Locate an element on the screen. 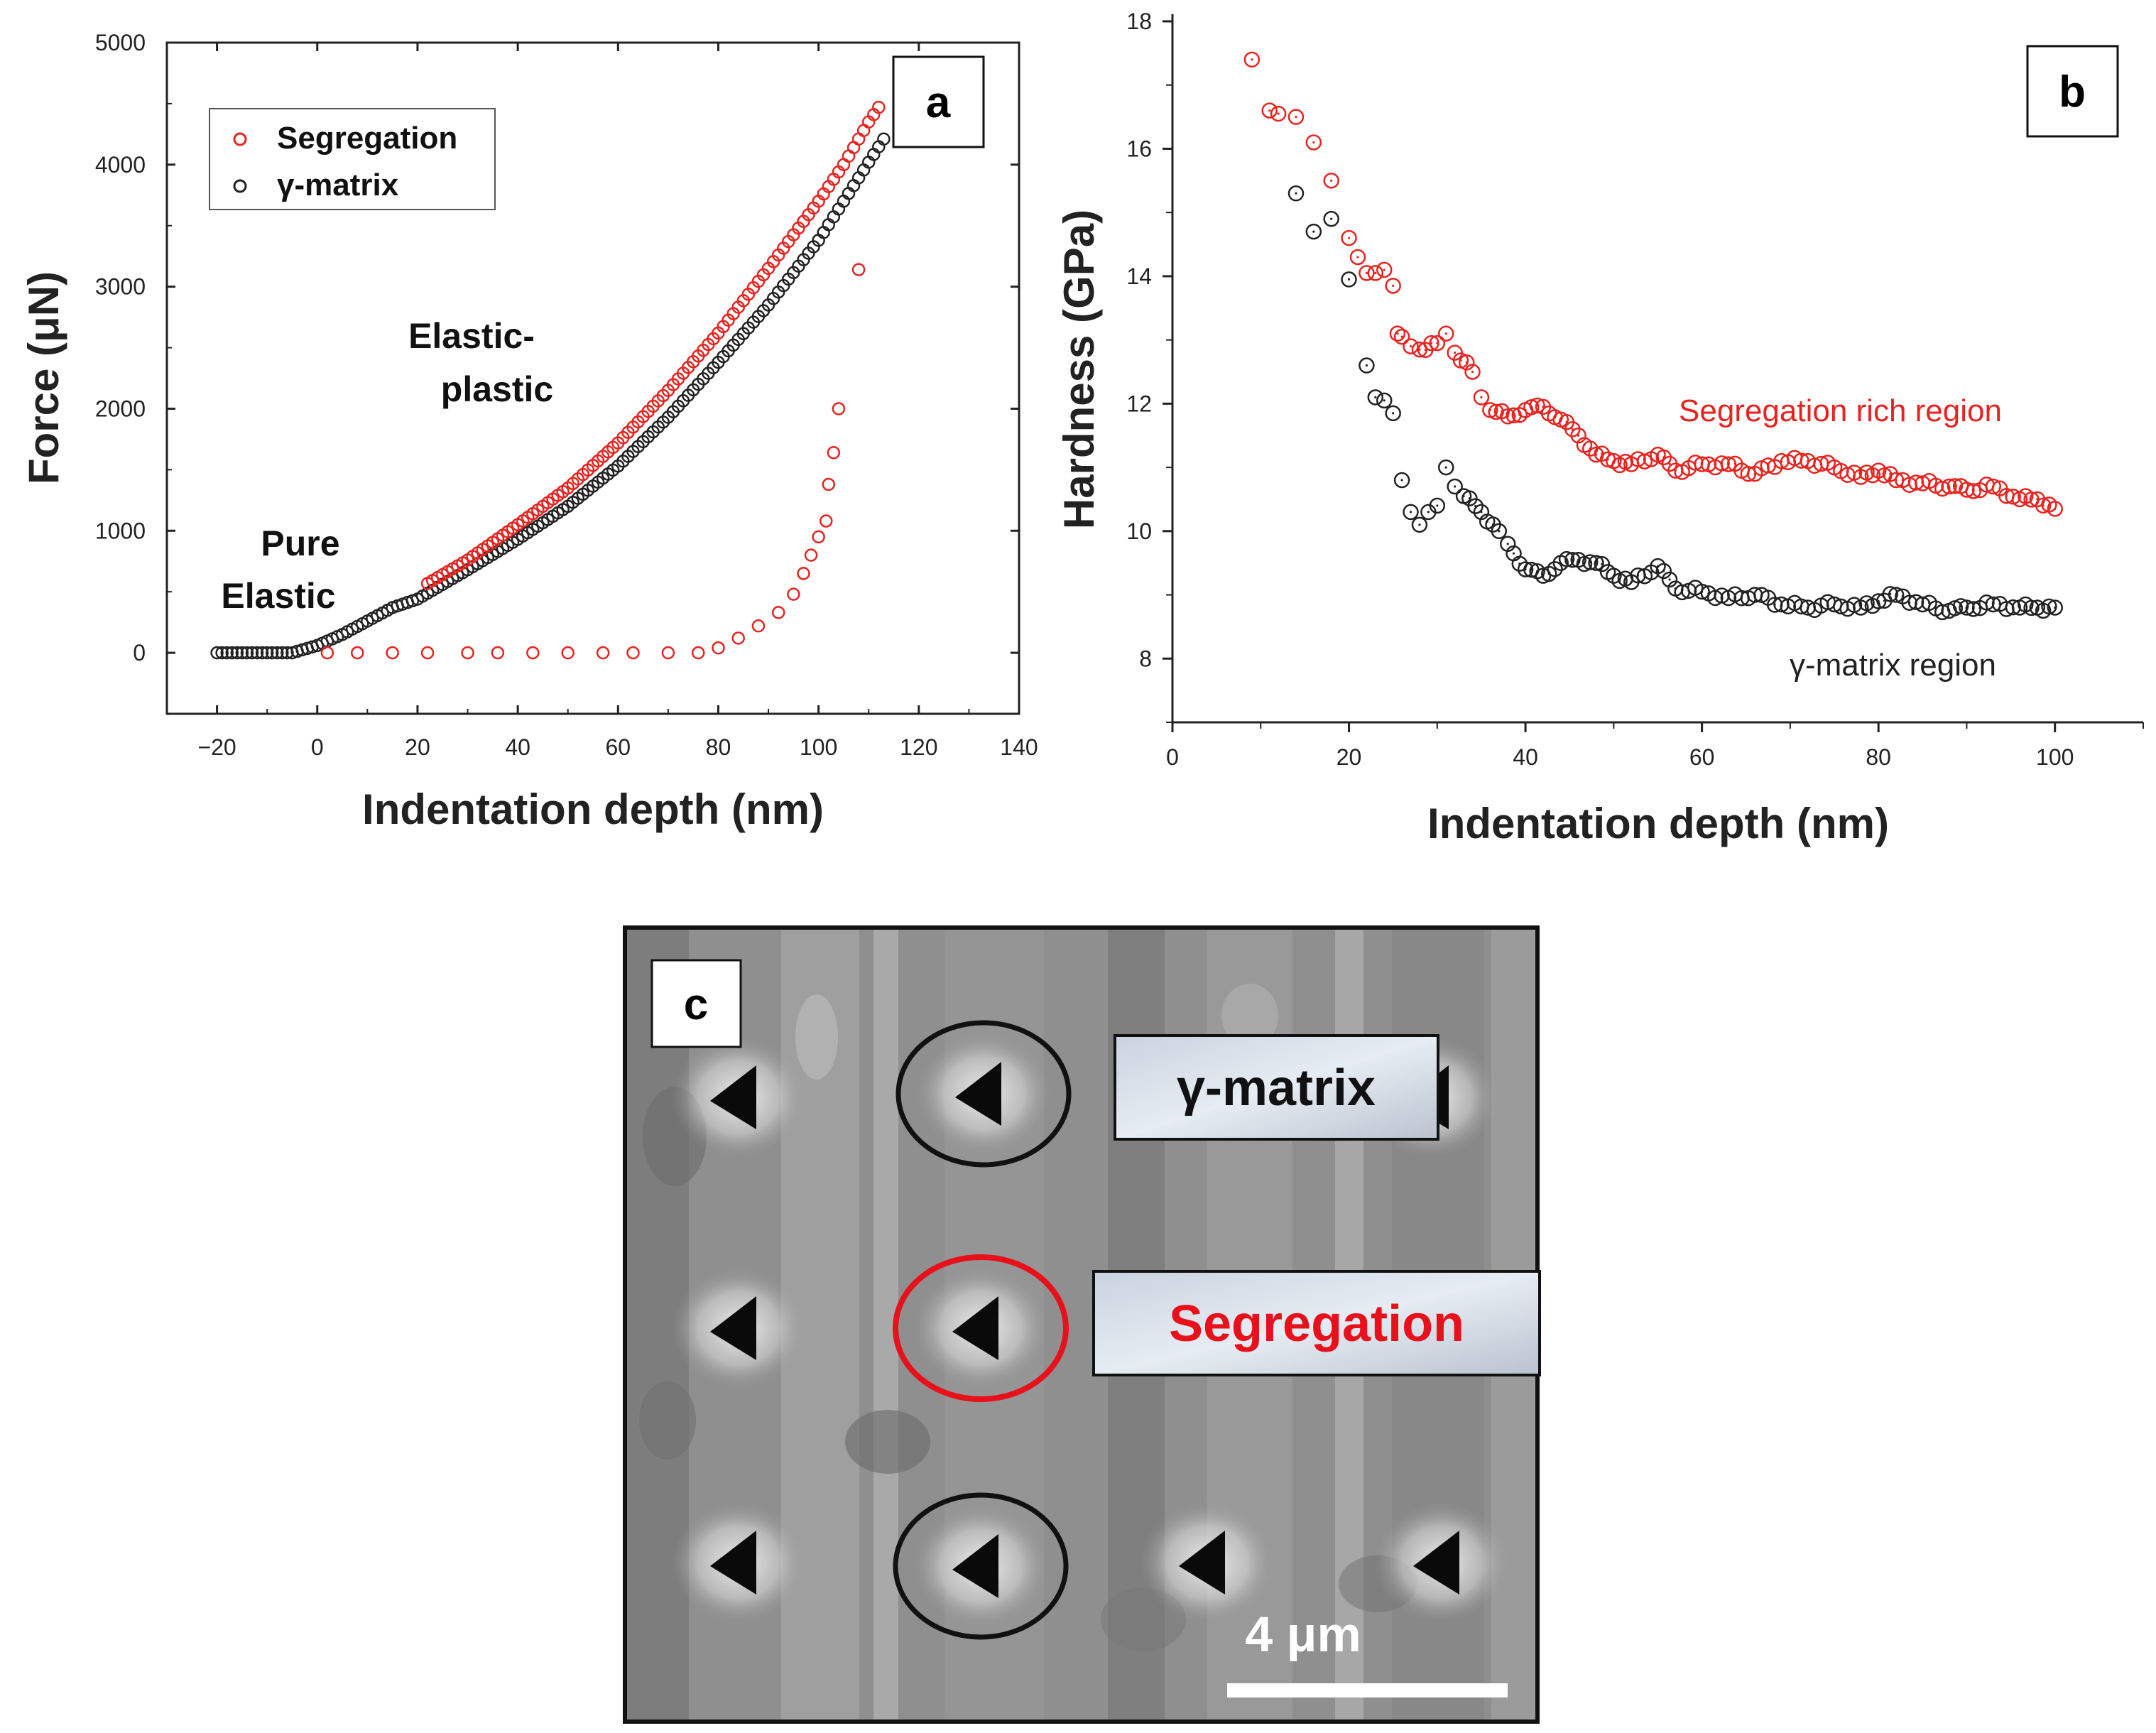  panel-a-x-tick-labels: −20 0 20 40 60 80 100 120 140 is located at coordinates (617, 747).